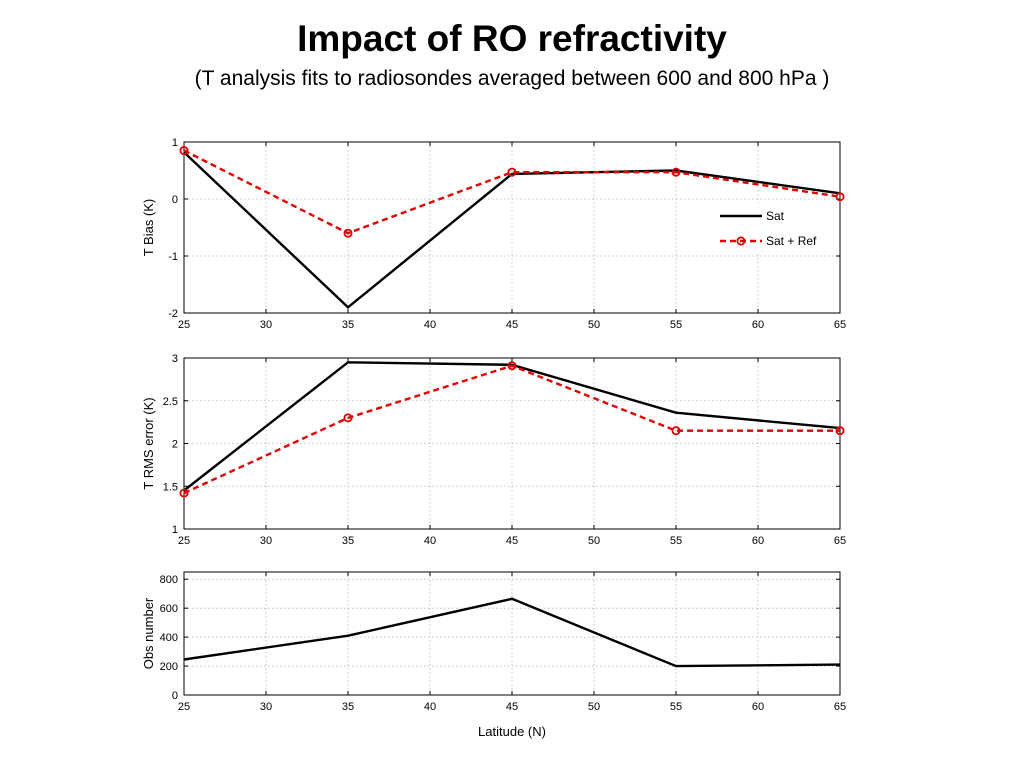 This screenshot has height=768, width=1024. What do you see at coordinates (169, 667) in the screenshot?
I see `y-tick-label: 200` at bounding box center [169, 667].